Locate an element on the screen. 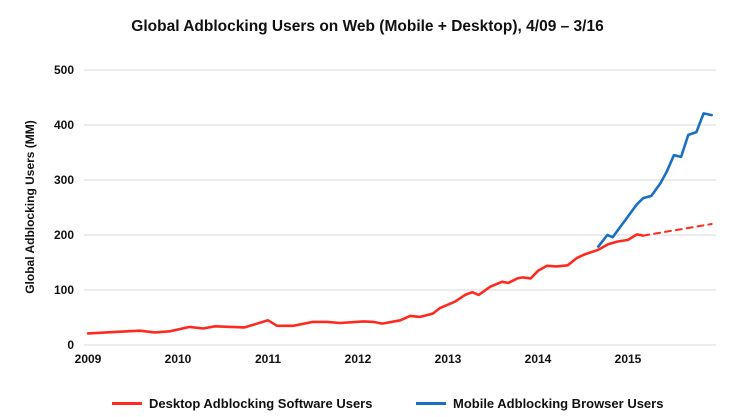  x-tick-label: 2012 is located at coordinates (358, 359).